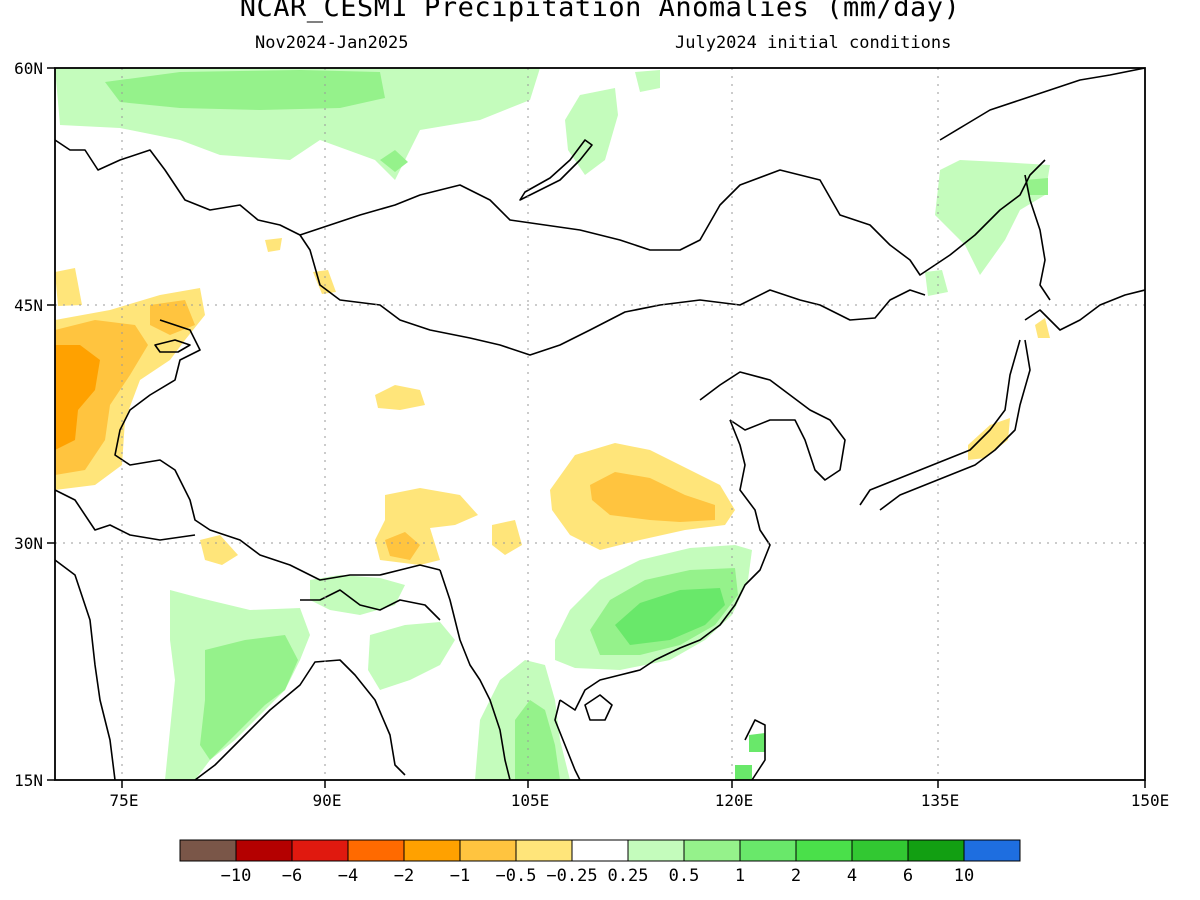 This screenshot has width=1200, height=900. What do you see at coordinates (955, 425) in the screenshot?
I see `japan-pacific-coast` at bounding box center [955, 425].